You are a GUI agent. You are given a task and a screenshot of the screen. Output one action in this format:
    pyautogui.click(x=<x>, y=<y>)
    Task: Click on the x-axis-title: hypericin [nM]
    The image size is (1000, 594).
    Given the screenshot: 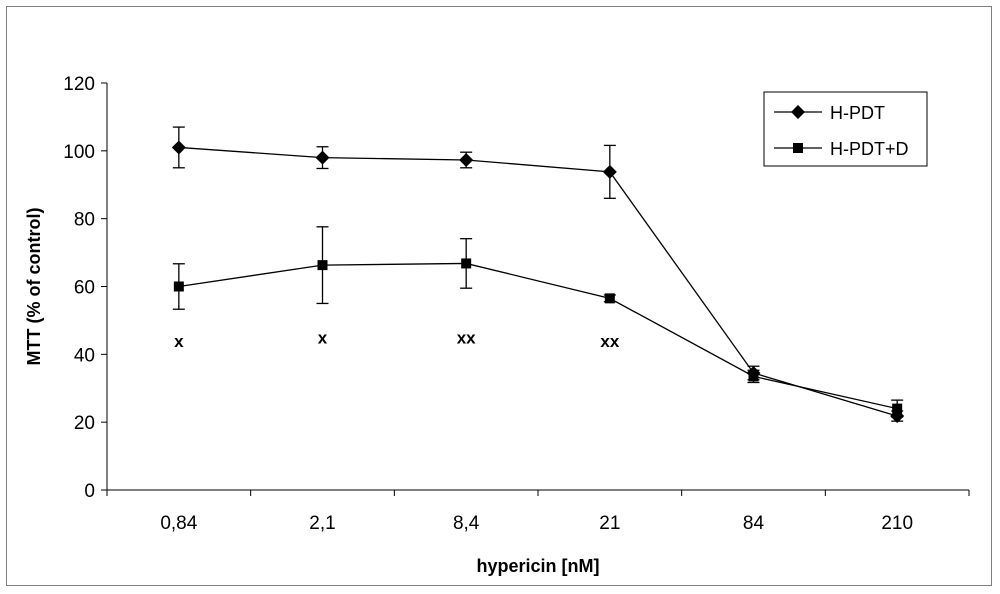 What is the action you would take?
    pyautogui.click(x=537, y=566)
    